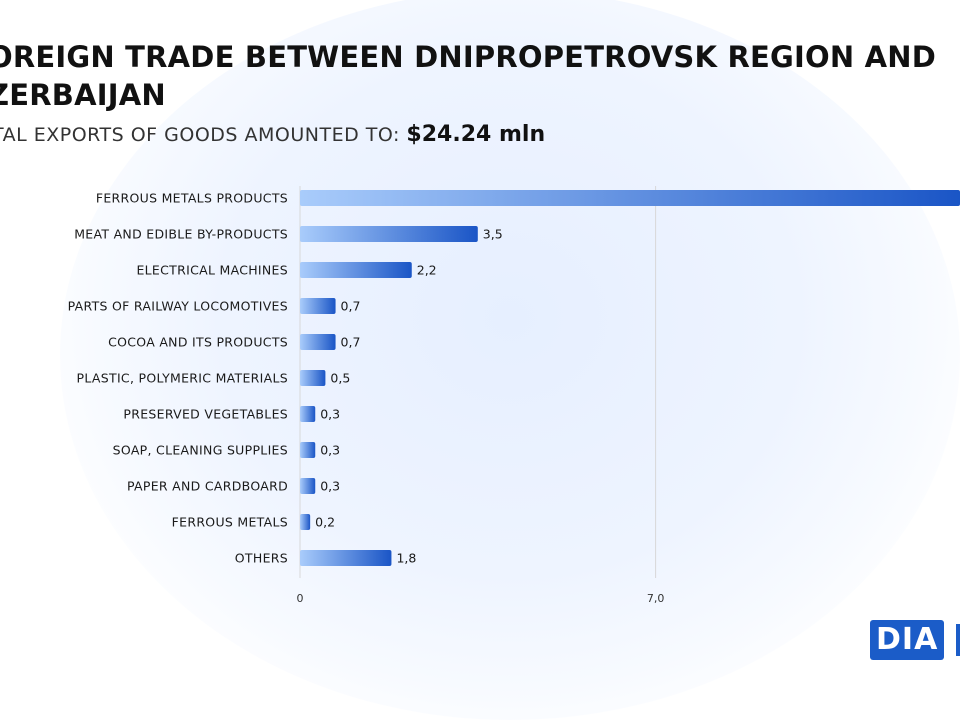 This screenshot has width=960, height=720. Describe the element at coordinates (207, 486) in the screenshot. I see `category-label: PAPER AND CARDBOARD` at that location.